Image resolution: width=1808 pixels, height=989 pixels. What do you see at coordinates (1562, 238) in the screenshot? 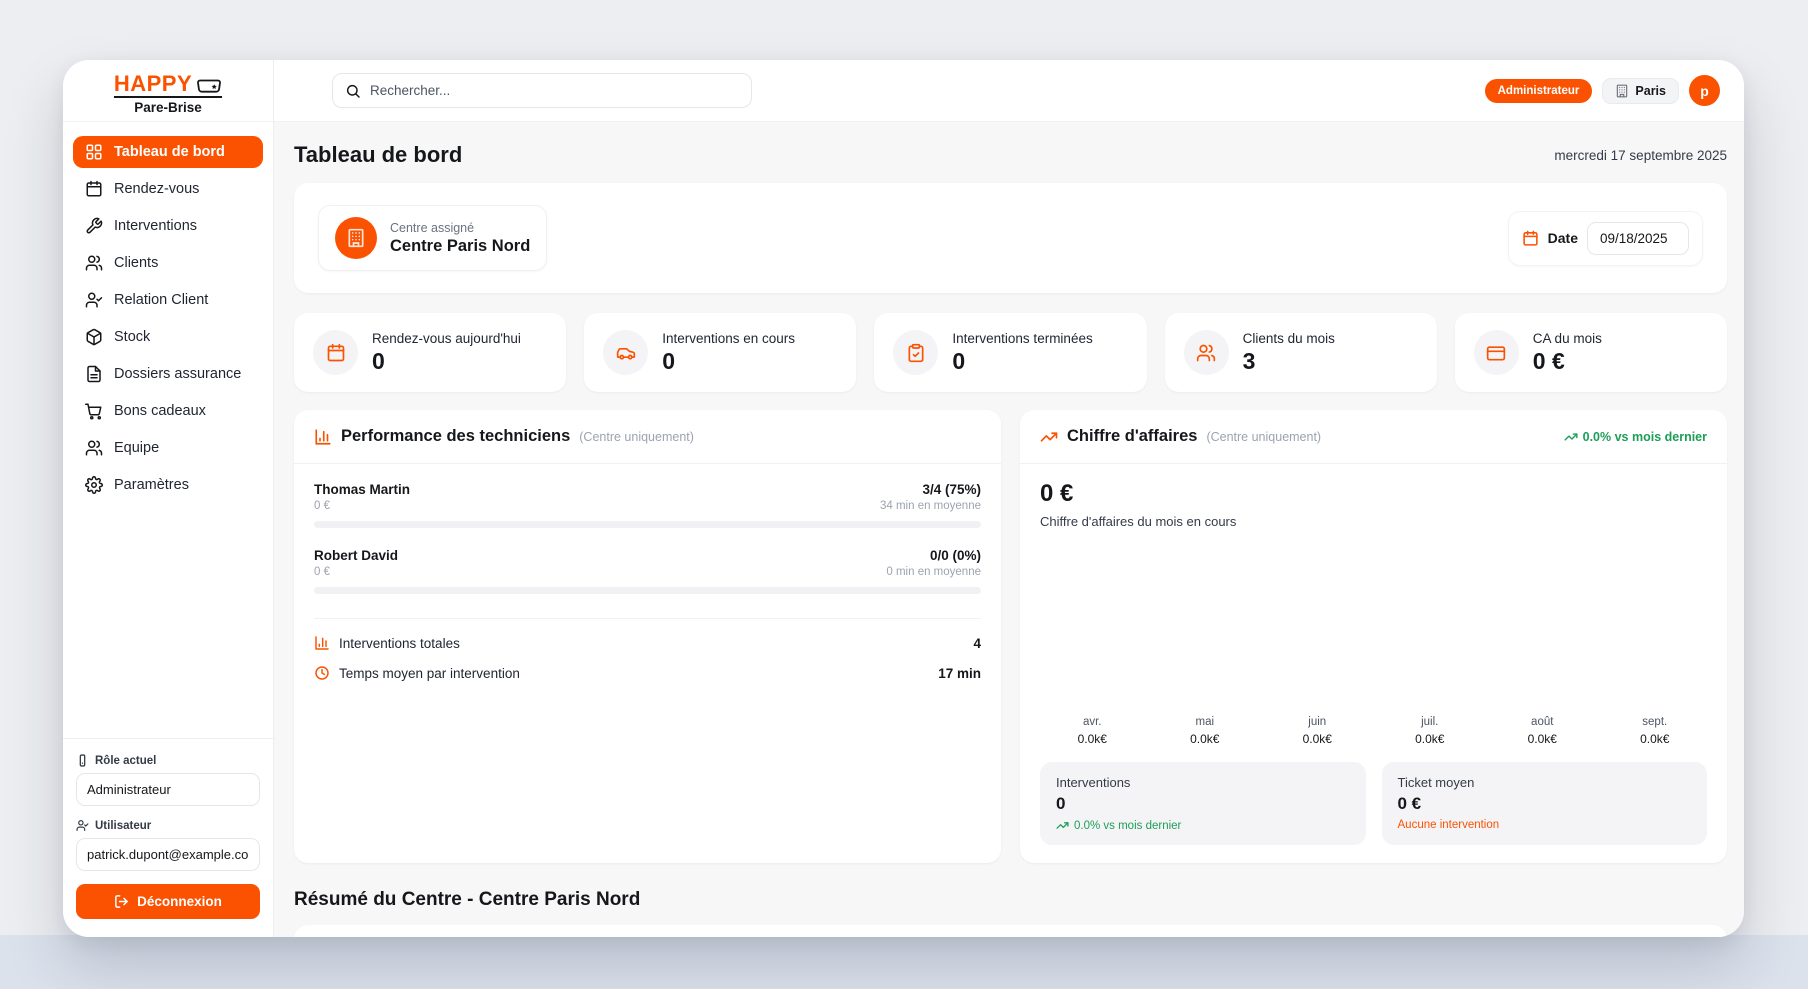
I see `date-label: Date` at bounding box center [1562, 238].